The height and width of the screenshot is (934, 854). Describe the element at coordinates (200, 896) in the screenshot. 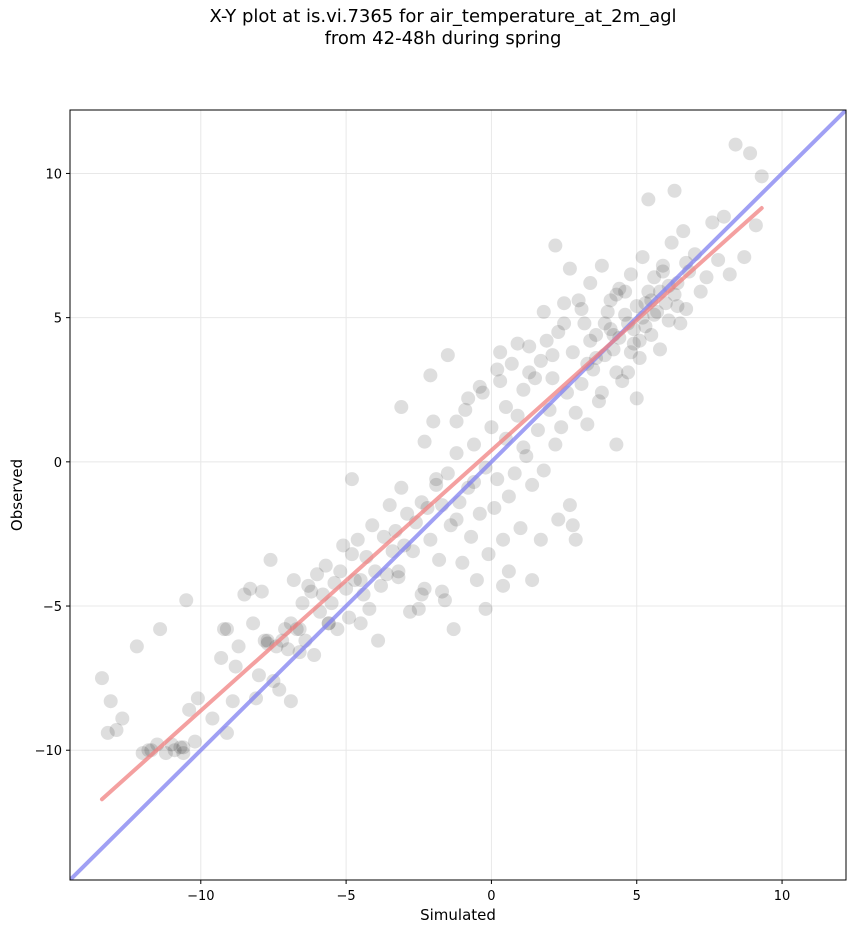

I see `x-tick-label: −10` at that location.